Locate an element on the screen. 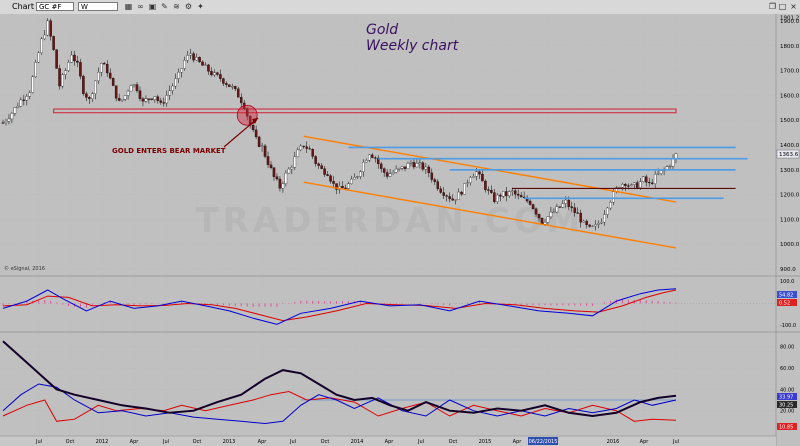  link-icon: ∞ is located at coordinates (140, 6).